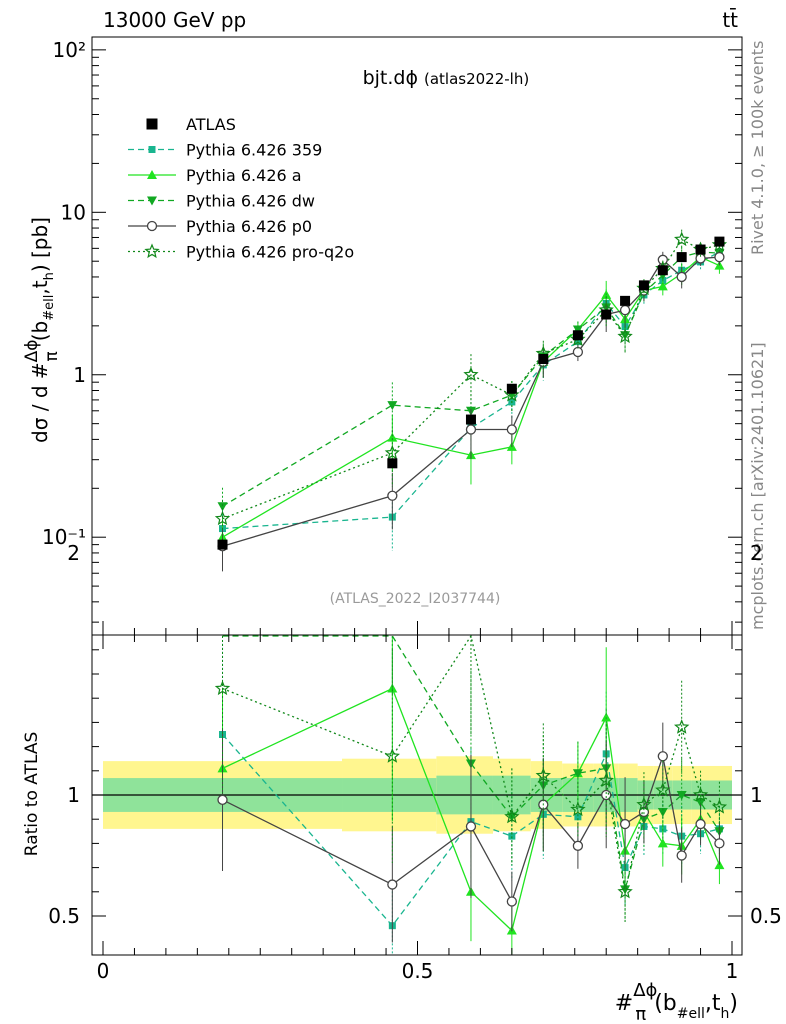 This screenshot has width=786, height=1024. What do you see at coordinates (254, 150) in the screenshot?
I see `legend-label: Pythia 6.426 359` at bounding box center [254, 150].